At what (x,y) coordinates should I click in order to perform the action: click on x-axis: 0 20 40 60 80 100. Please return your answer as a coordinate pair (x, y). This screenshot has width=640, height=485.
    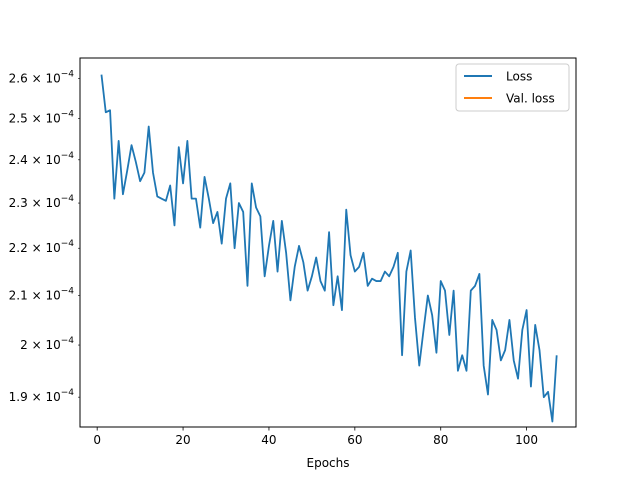
    Looking at the image, I should click on (315, 437).